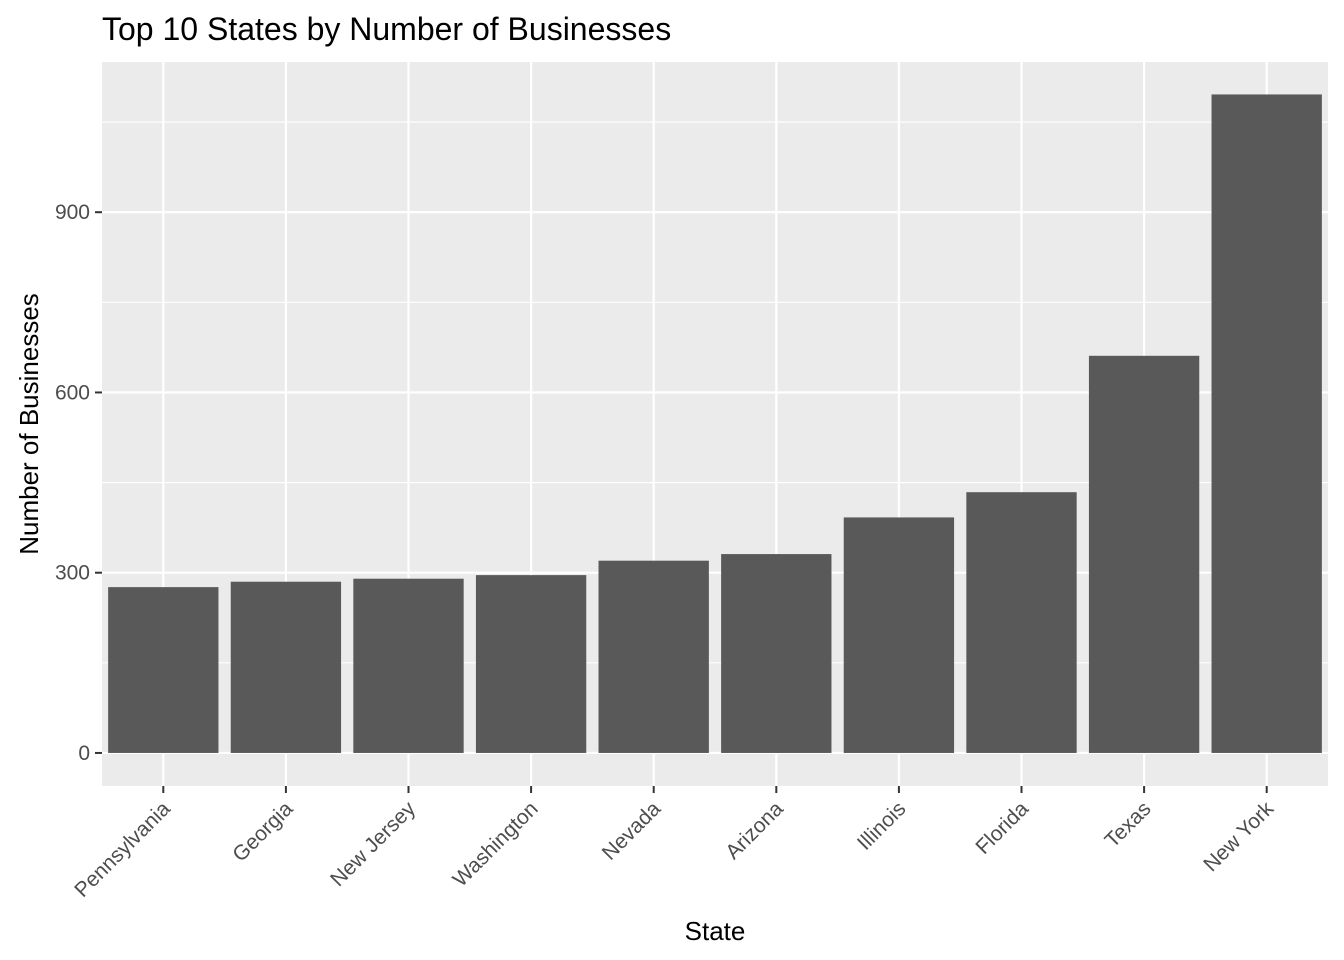 This screenshot has width=1344, height=960. I want to click on bar-pennsylvania, so click(163, 670).